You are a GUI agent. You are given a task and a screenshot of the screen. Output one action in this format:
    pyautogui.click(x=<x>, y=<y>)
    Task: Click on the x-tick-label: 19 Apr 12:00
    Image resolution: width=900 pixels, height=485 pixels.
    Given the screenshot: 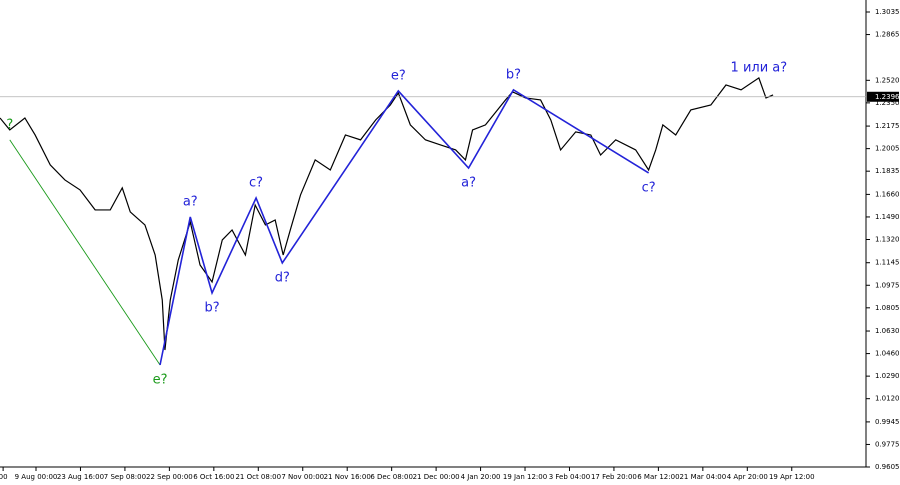 What is the action you would take?
    pyautogui.click(x=792, y=477)
    